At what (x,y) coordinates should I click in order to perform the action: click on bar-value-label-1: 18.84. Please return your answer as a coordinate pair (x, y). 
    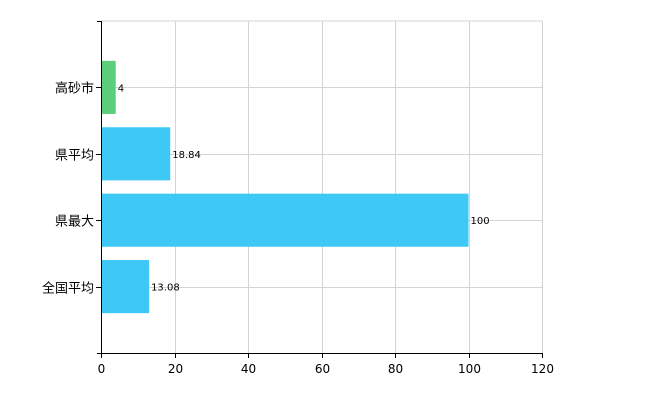
    Looking at the image, I should click on (186, 155).